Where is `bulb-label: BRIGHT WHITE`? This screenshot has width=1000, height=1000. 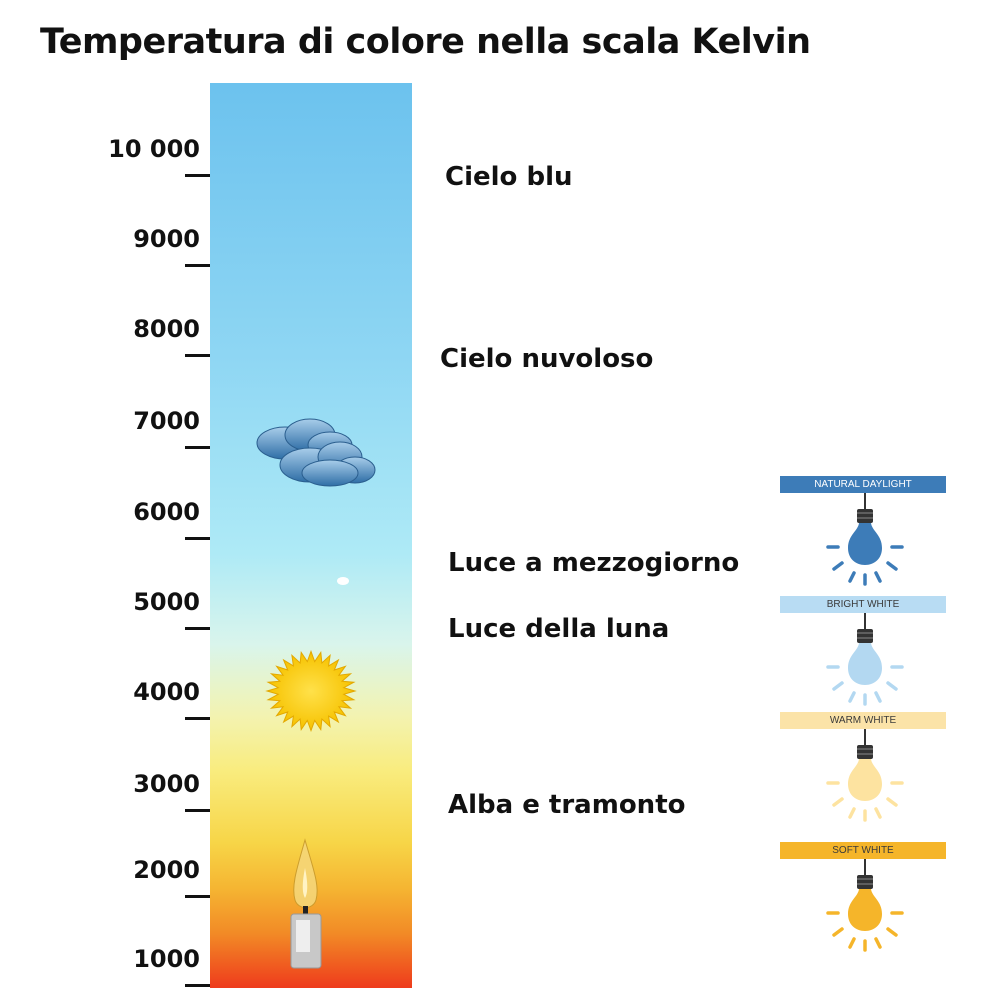 bulb-label: BRIGHT WHITE is located at coordinates (863, 604).